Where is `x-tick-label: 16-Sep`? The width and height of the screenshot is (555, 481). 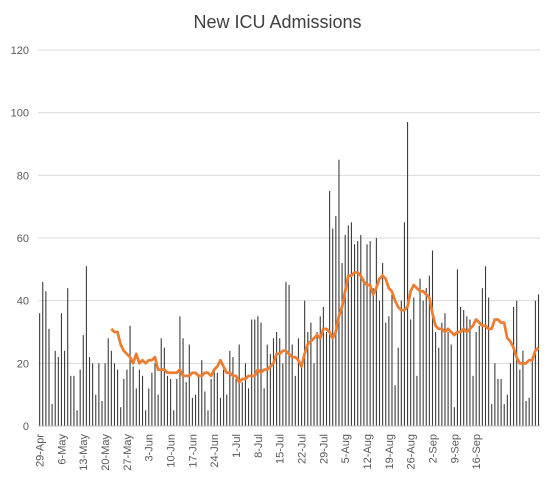
x-tick-label: 16-Sep is located at coordinates (477, 451).